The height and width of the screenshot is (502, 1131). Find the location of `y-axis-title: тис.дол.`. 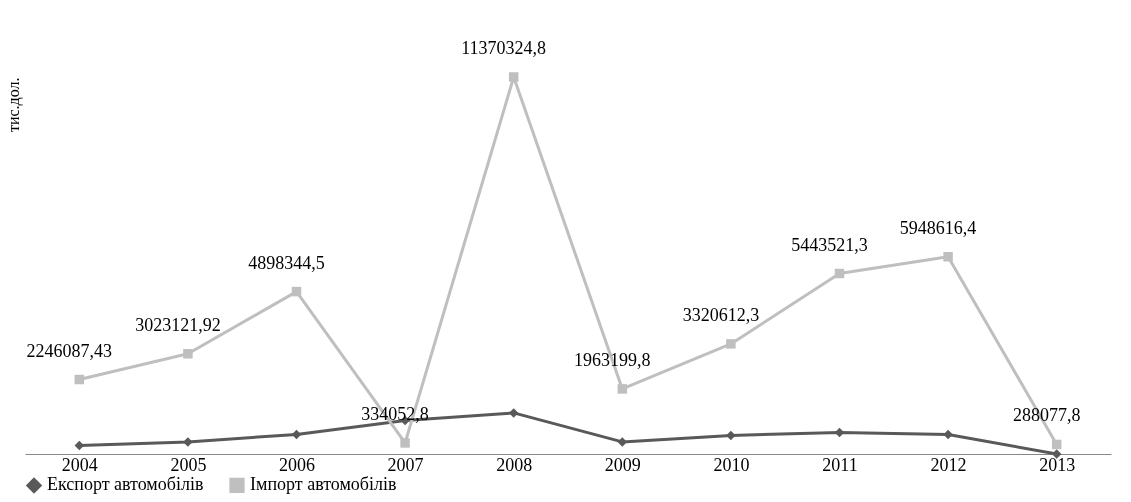

y-axis-title: тис.дол. is located at coordinates (13, 105).